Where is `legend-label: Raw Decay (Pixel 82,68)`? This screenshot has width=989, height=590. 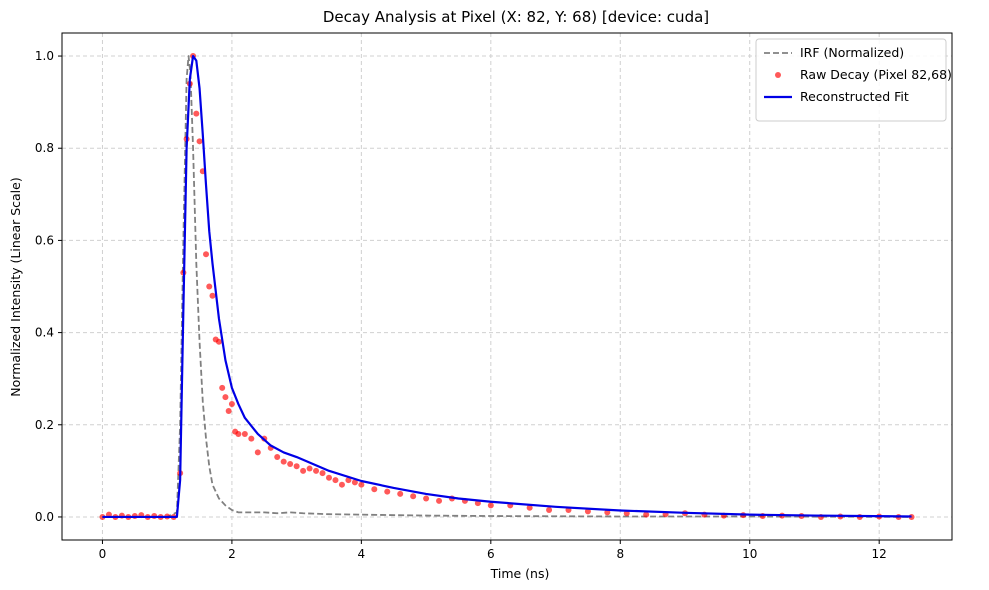 legend-label: Raw Decay (Pixel 82,68) is located at coordinates (876, 74).